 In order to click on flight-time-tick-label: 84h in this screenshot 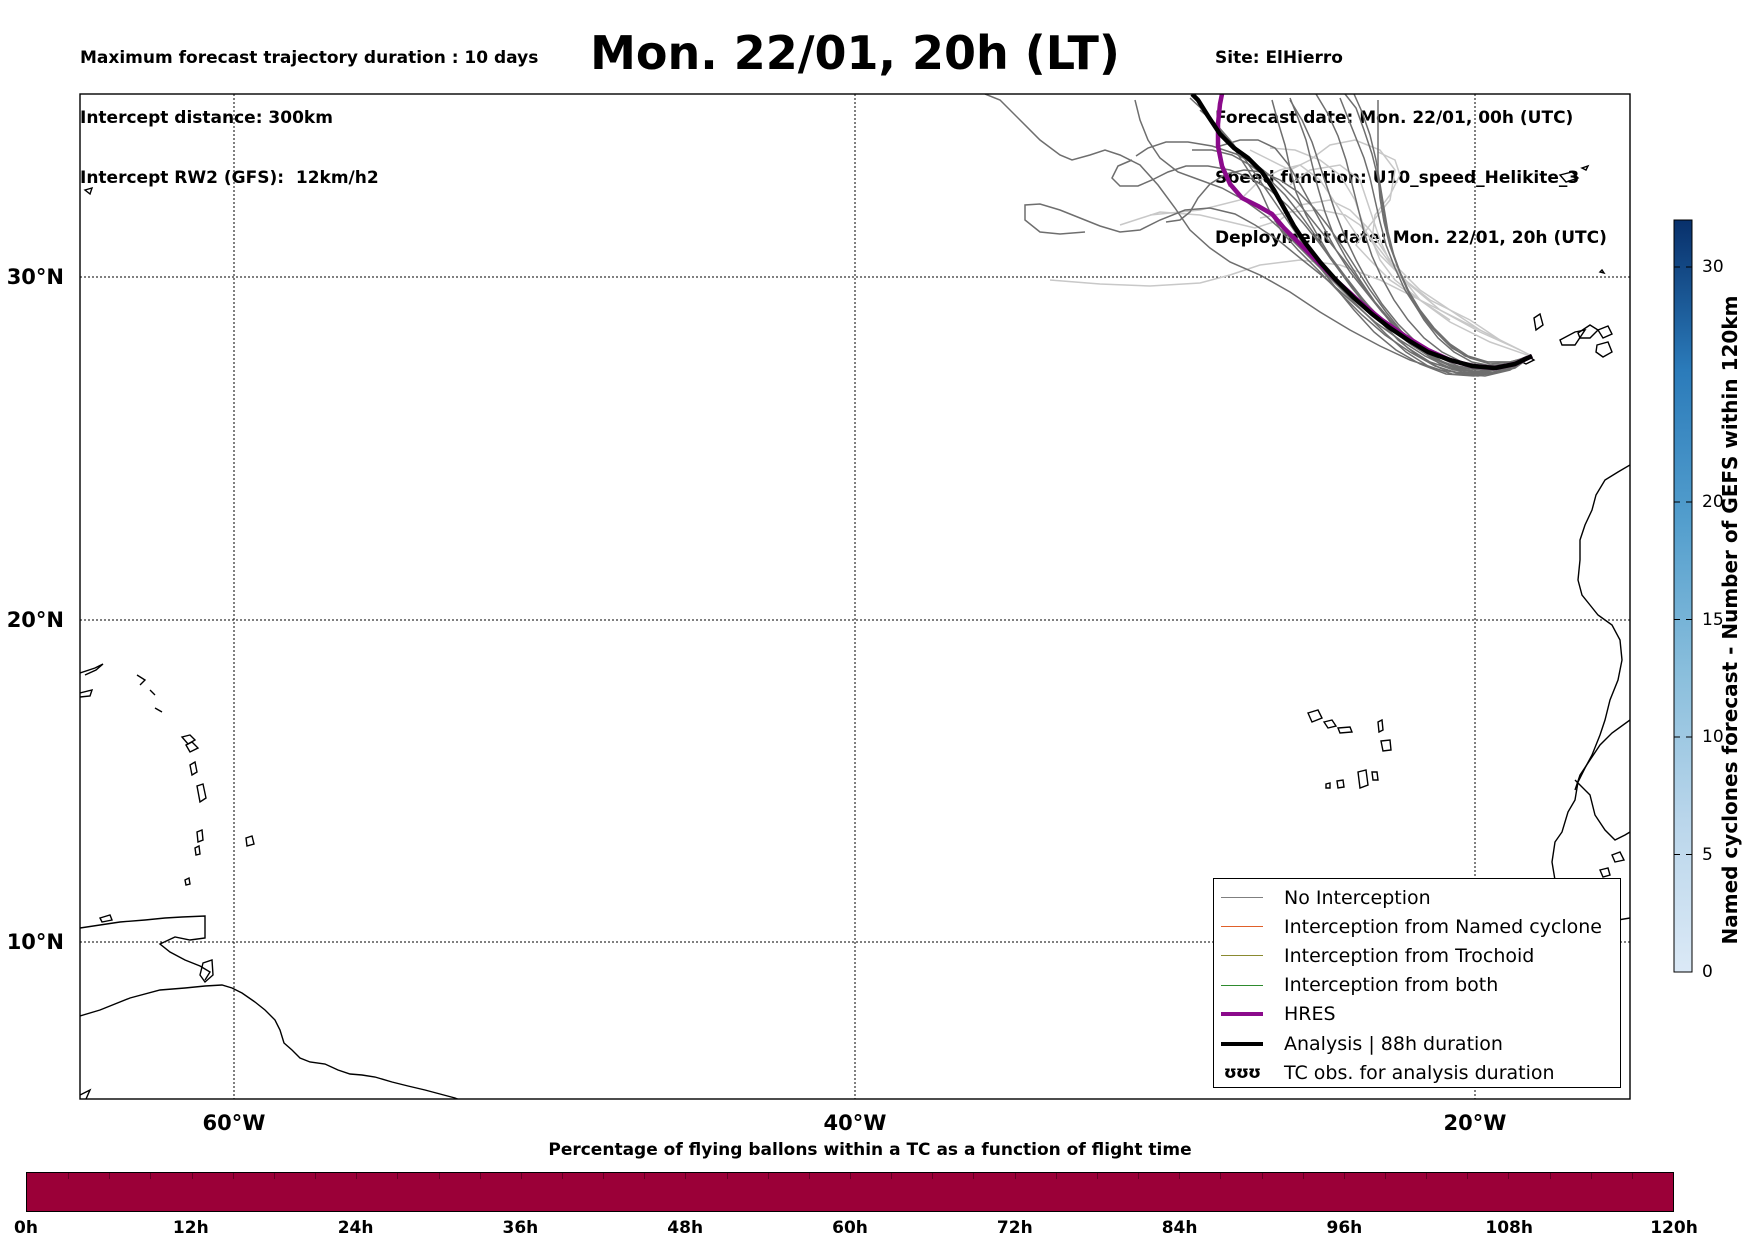, I will do `click(1179, 1228)`.